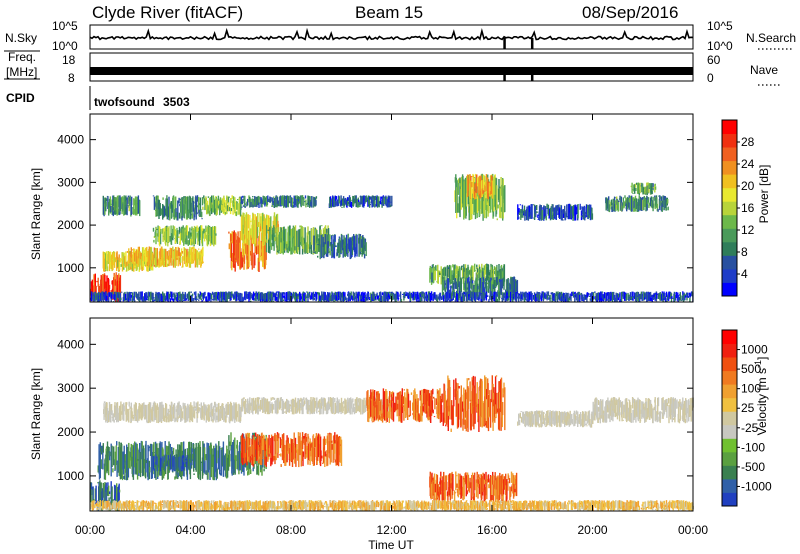 The image size is (800, 554). I want to click on colorbar-swatch, so click(729, 154).